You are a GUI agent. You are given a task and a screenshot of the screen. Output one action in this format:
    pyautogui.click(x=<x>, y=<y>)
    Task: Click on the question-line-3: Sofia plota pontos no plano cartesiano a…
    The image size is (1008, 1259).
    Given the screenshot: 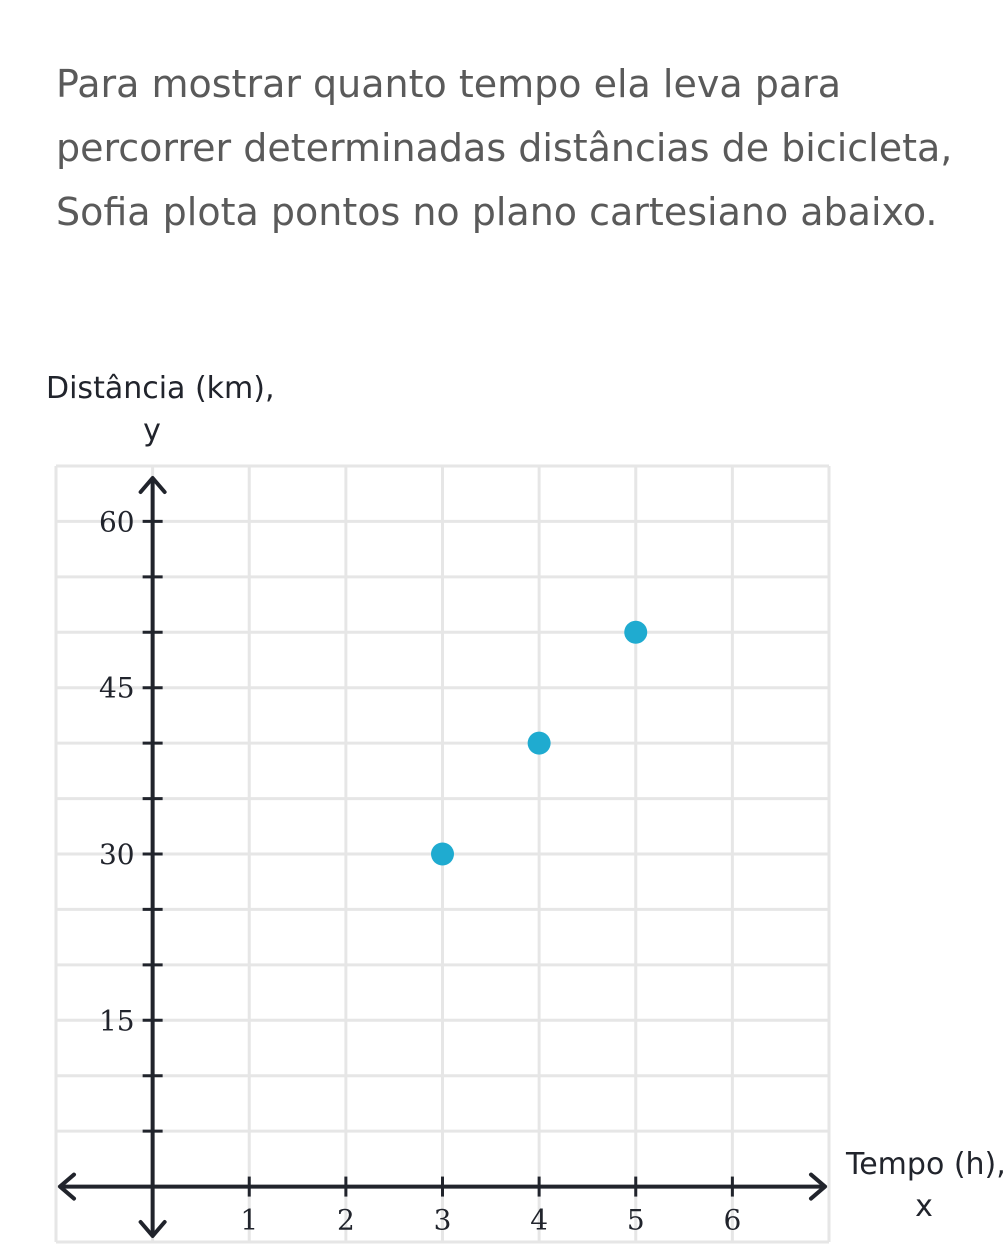 What is the action you would take?
    pyautogui.click(x=497, y=212)
    